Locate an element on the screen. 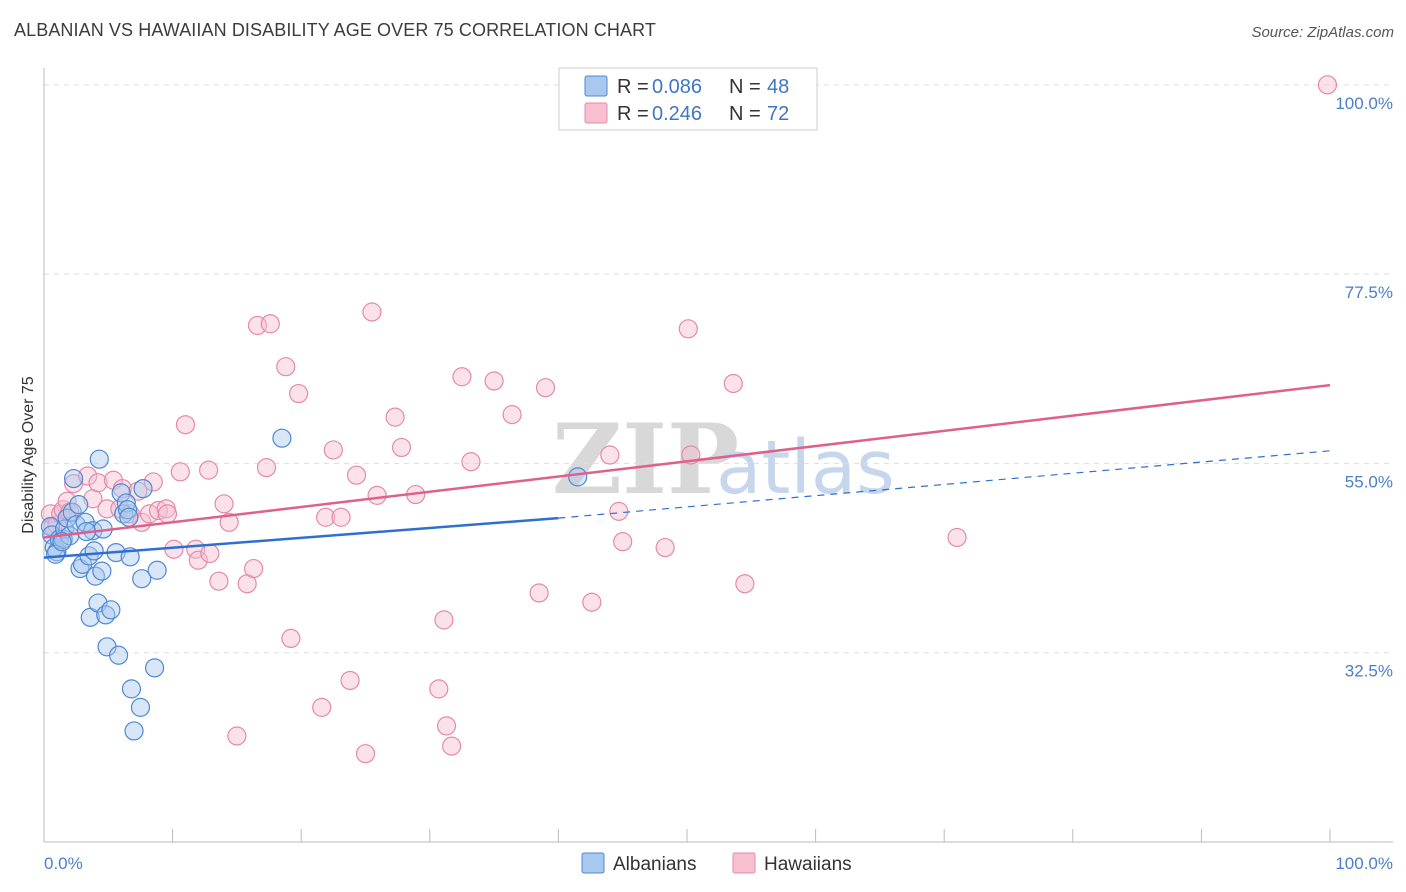  legend-n-value-hawaiians: 72 is located at coordinates (778, 114).